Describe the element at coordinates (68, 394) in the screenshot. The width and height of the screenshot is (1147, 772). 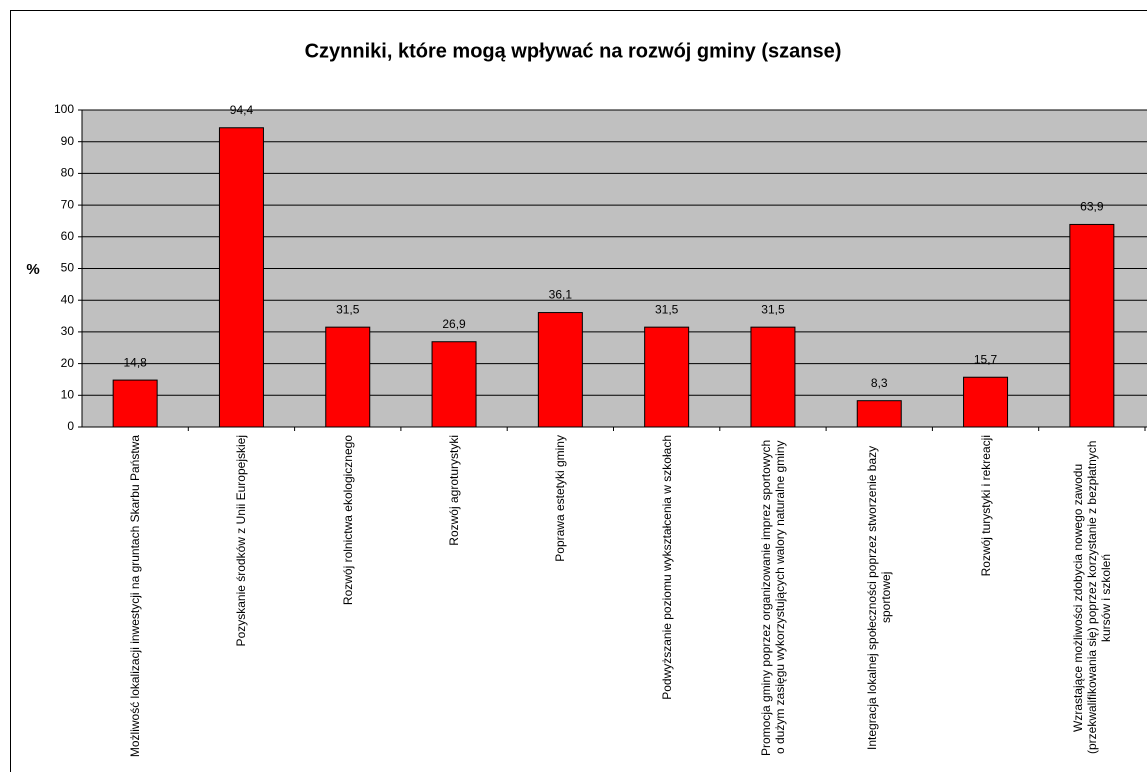
I see `y-tick-label: 10` at that location.